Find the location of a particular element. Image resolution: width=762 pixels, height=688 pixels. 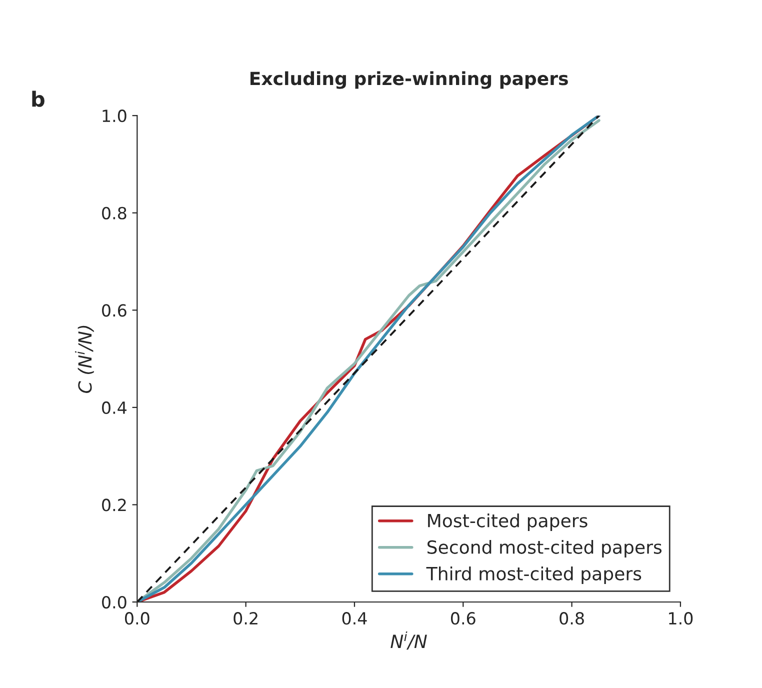

legend-label: Third most-cited papers is located at coordinates (534, 575).